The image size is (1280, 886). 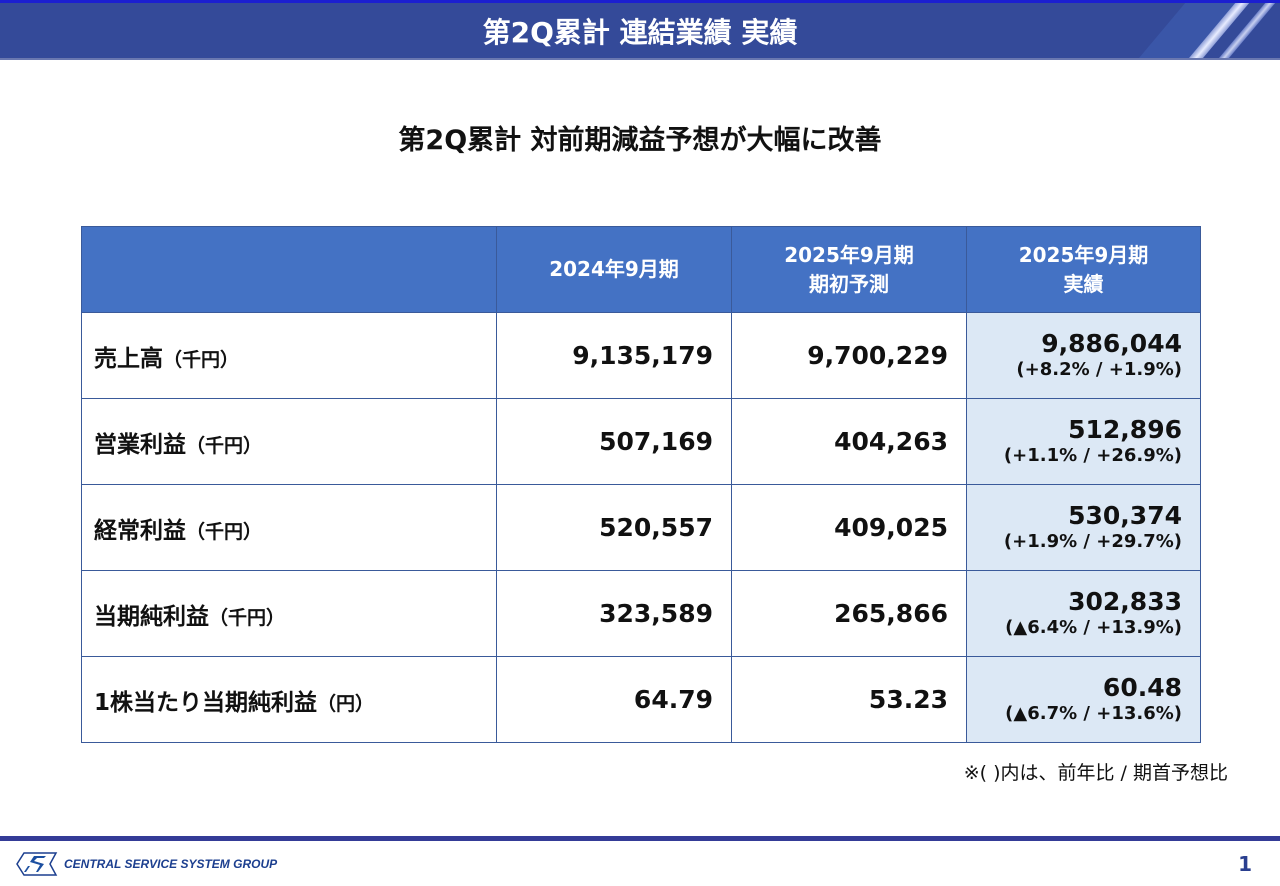 I want to click on actual-ratio: (+8.2% / +1.9%), so click(x=1099, y=369).